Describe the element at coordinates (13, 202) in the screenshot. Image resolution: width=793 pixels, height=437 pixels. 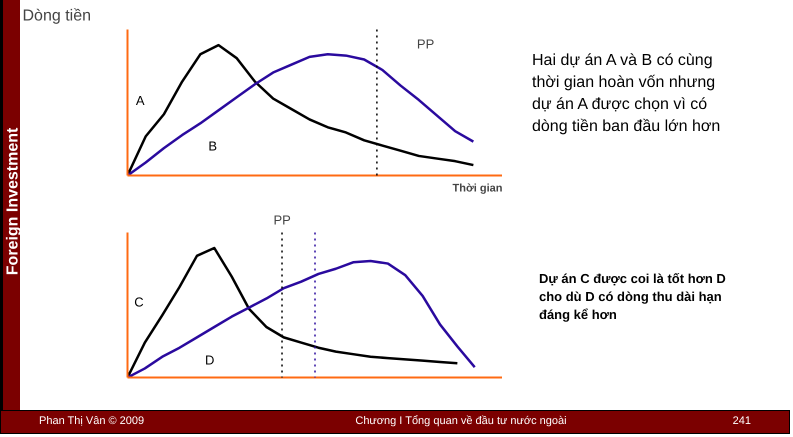
I see `text: Foreign Investment` at that location.